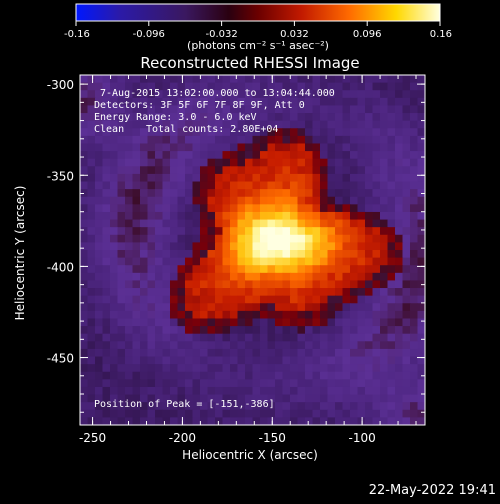 This screenshot has width=500, height=504. I want to click on colorbar-tick-label: 0.032, so click(294, 34).